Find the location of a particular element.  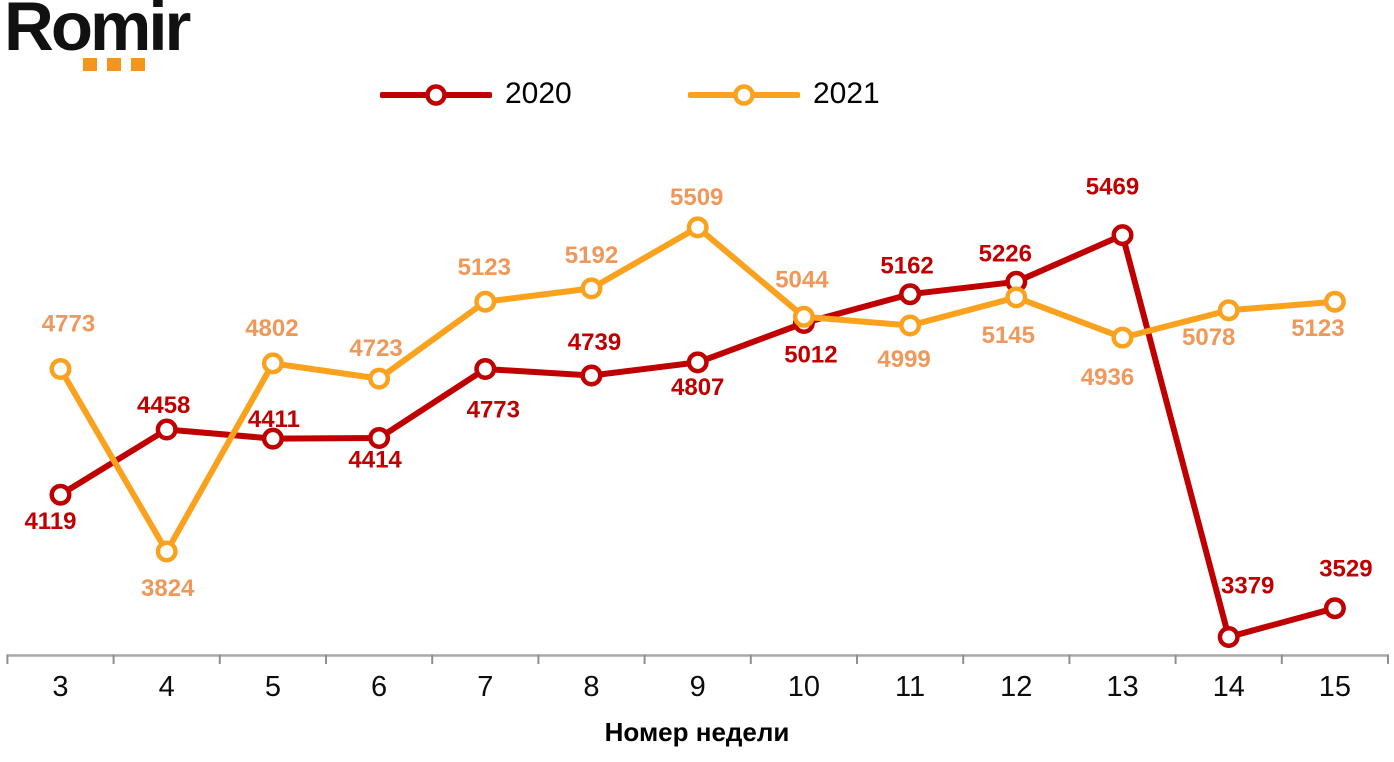

data-label-2020: 3379 is located at coordinates (1247, 586).